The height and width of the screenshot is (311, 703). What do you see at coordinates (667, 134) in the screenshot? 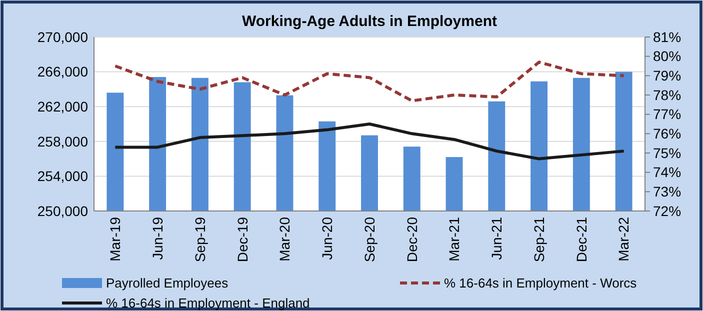
I see `y2-tick-label: 76%` at bounding box center [667, 134].